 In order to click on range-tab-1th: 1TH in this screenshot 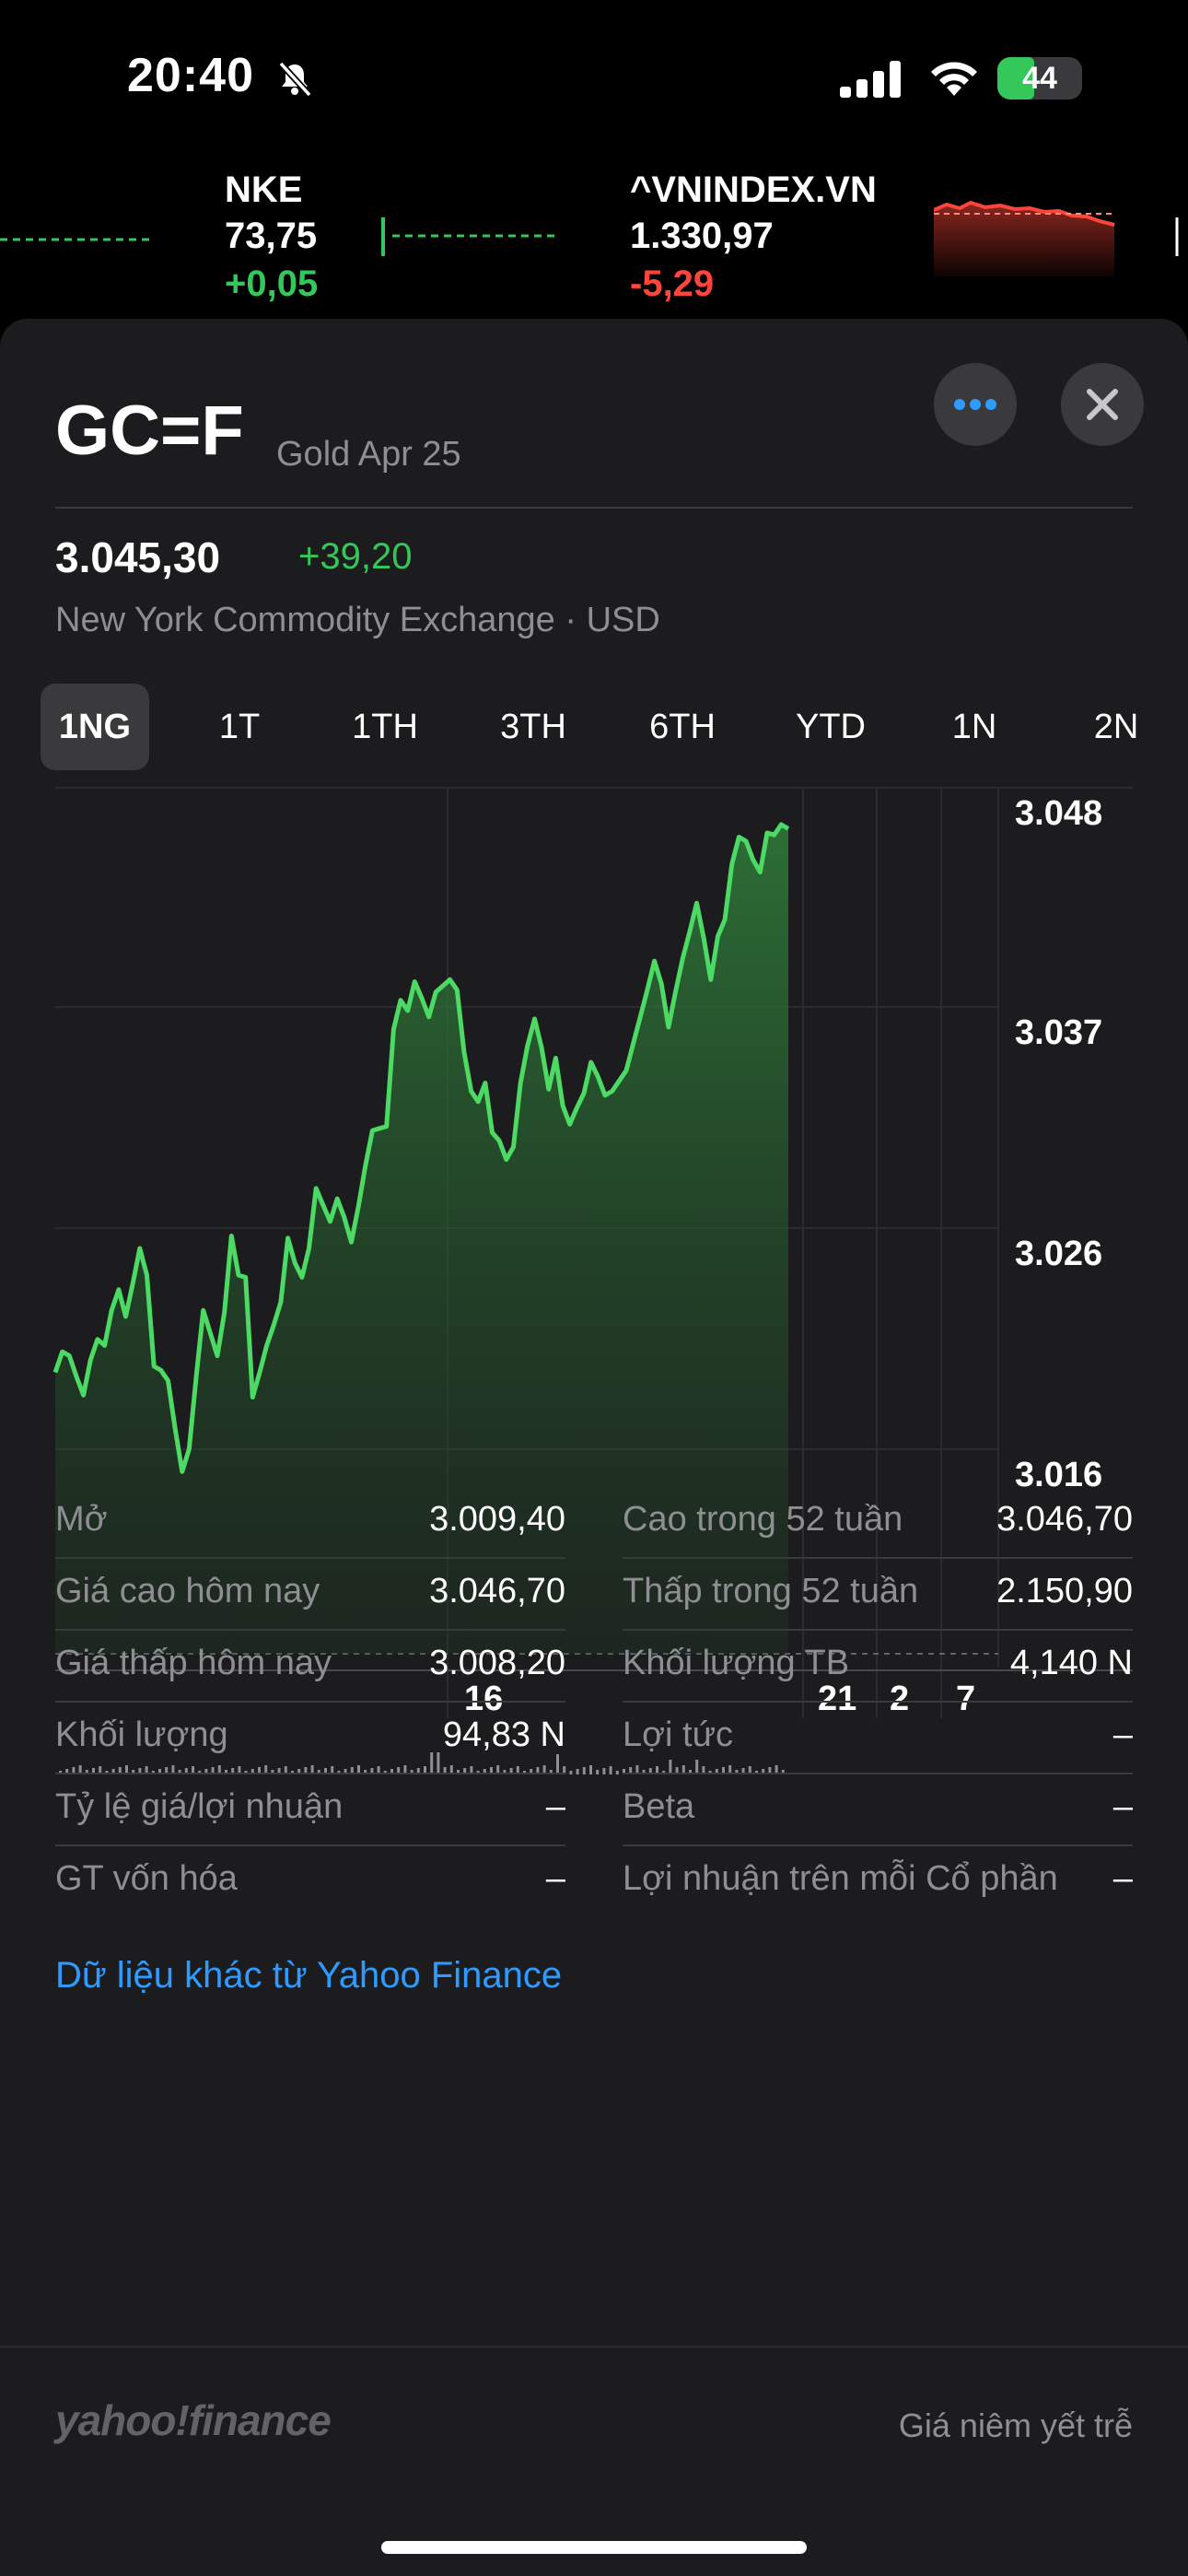, I will do `click(385, 727)`.